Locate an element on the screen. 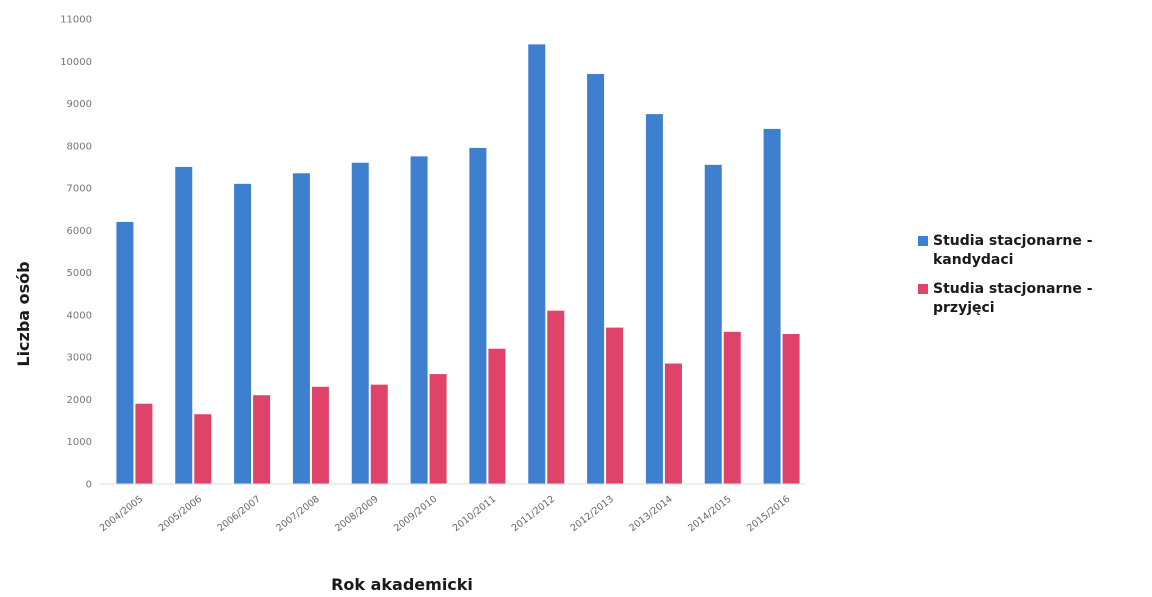 This screenshot has height=597, width=1152. x-tick-label: 2012/2013 is located at coordinates (592, 514).